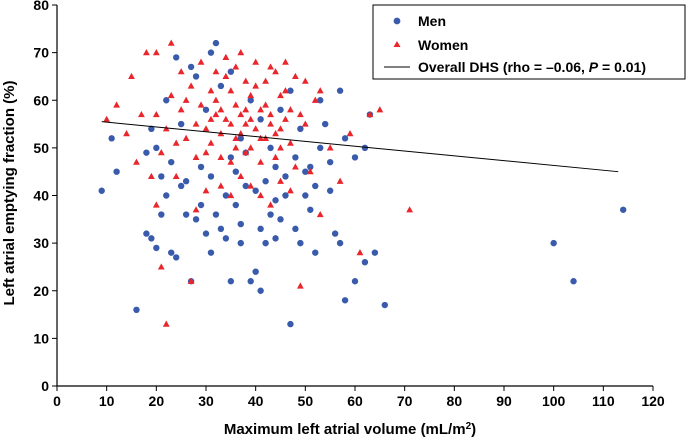 The width and height of the screenshot is (696, 446). Describe the element at coordinates (355, 401) in the screenshot. I see `x-tick-label: 60` at that location.